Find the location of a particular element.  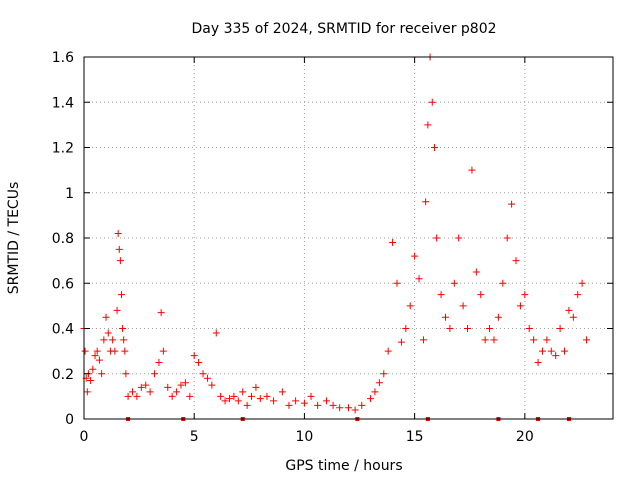

y-tick-label: 1.2 is located at coordinates (63, 149).